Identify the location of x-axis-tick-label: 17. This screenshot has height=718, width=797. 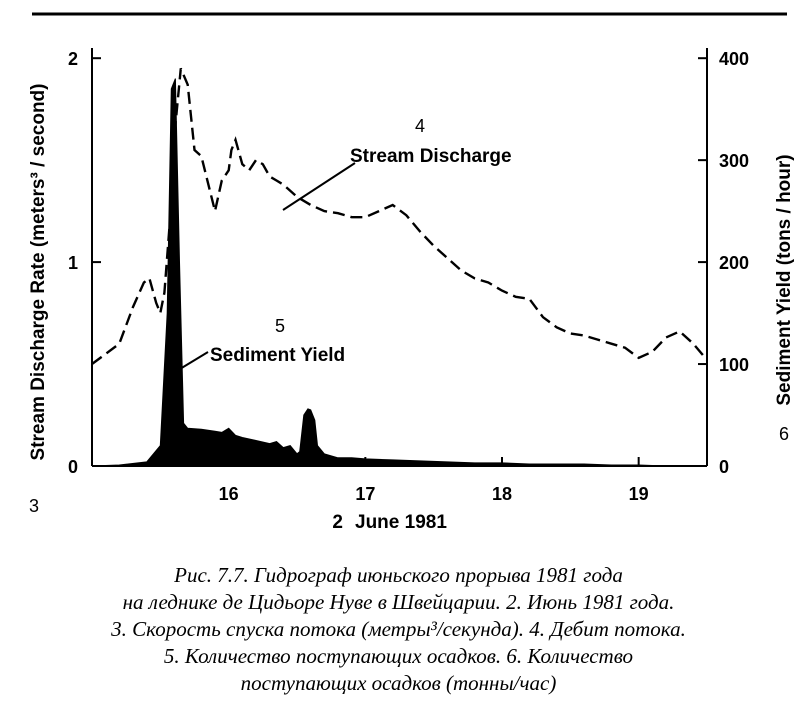
(365, 494).